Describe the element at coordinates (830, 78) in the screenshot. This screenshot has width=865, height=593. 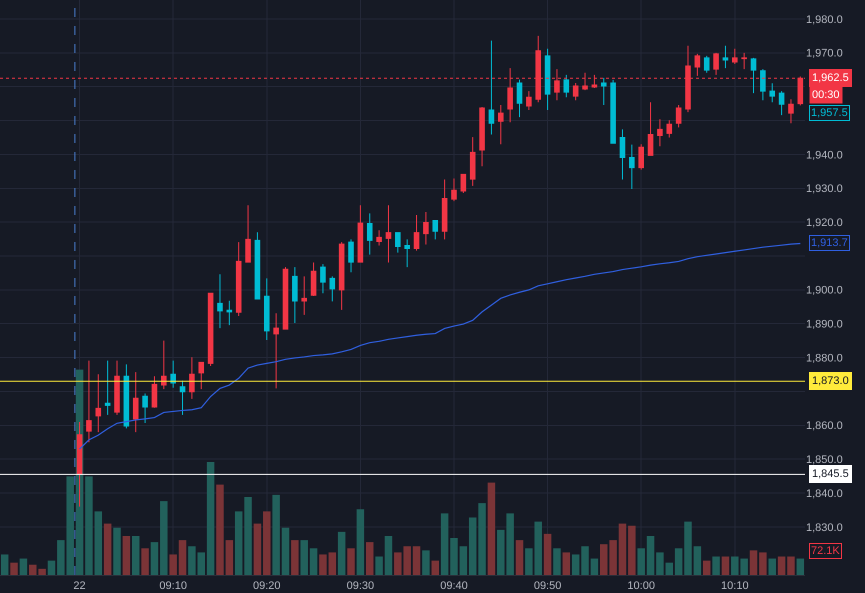
I see `ref-line-label: 1,962.5` at that location.